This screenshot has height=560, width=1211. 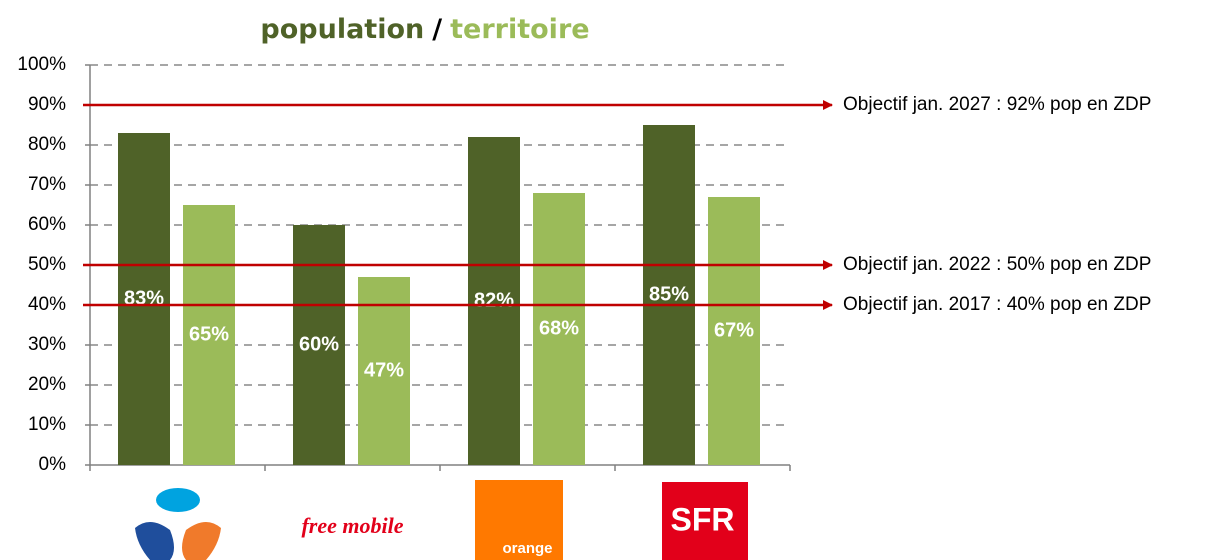 What do you see at coordinates (47, 144) in the screenshot?
I see `y-tick-label: 80%` at bounding box center [47, 144].